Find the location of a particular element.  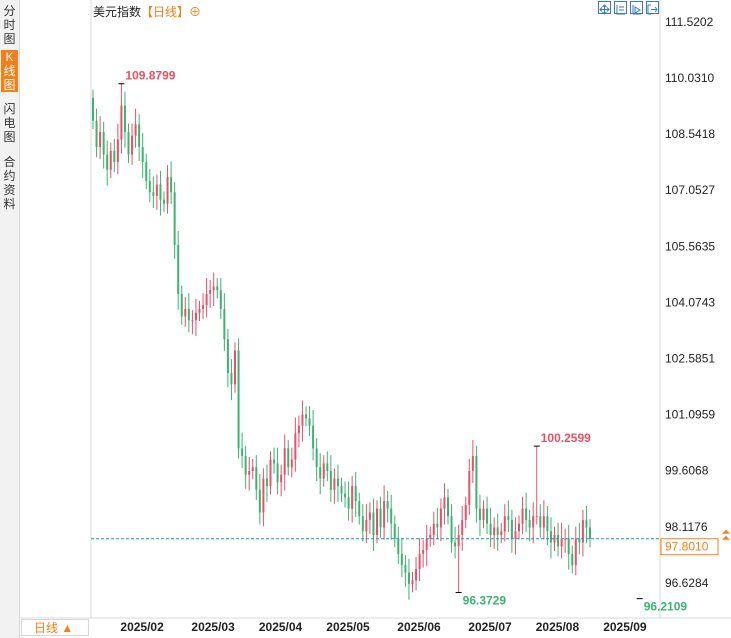

x-tick-label: 2025/08 is located at coordinates (558, 627).